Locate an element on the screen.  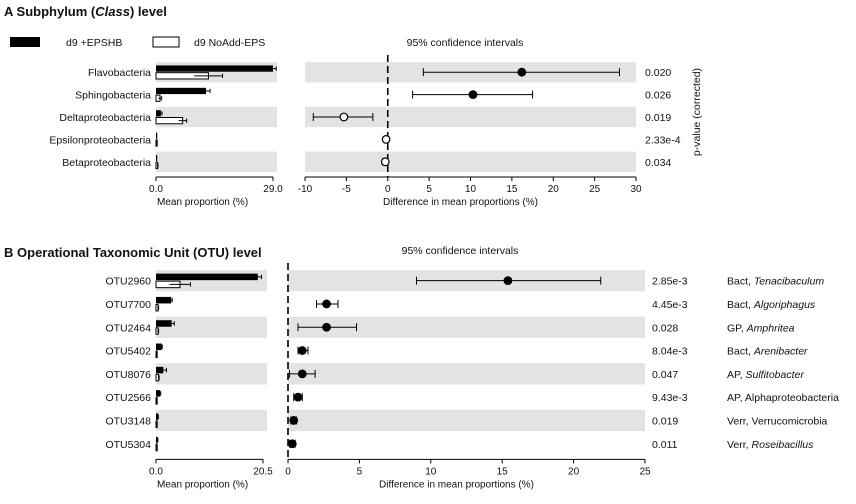
pvalue-label: 0.034 is located at coordinates (658, 163).